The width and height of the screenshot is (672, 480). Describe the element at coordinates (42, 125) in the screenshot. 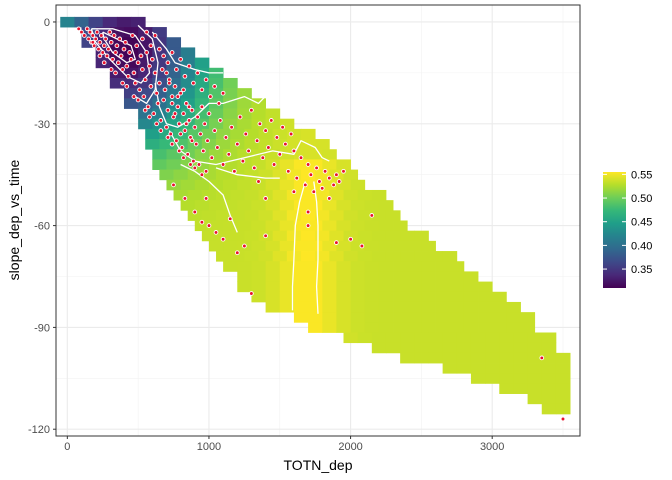

I see `y-tick-label: -30` at that location.